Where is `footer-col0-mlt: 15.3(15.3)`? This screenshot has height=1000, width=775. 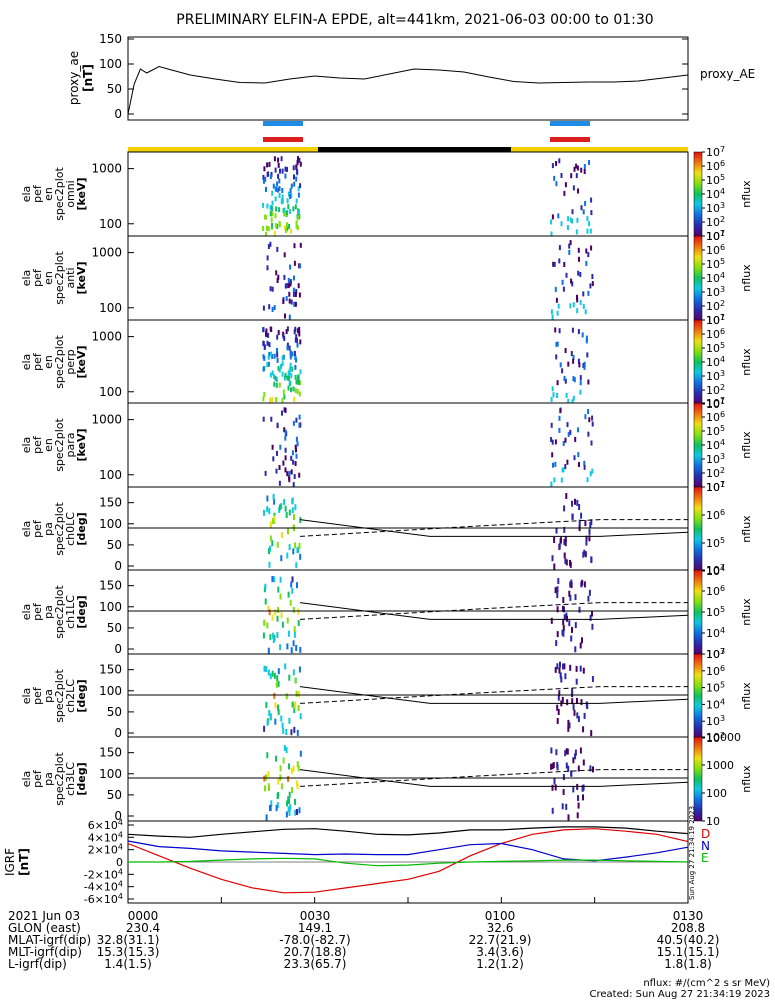
footer-col0-mlt: 15.3(15.3) is located at coordinates (128, 952).